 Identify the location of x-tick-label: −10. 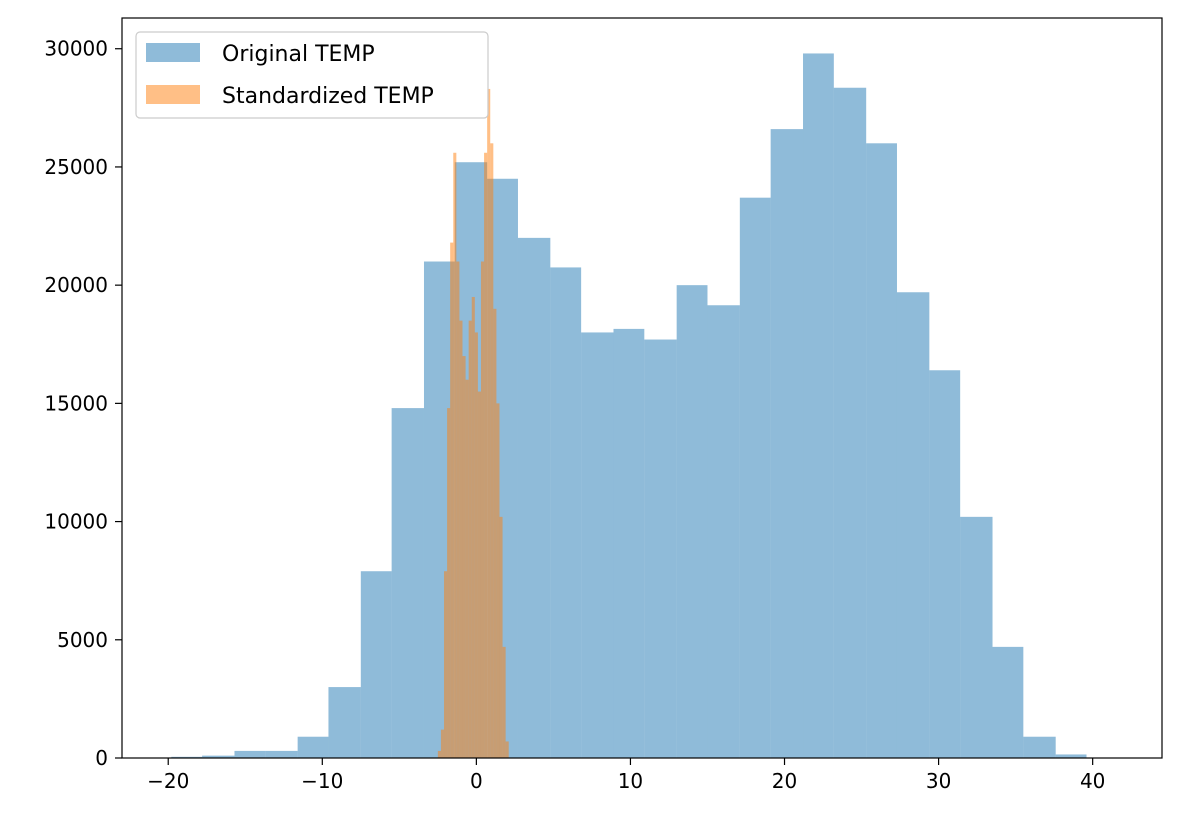
(322, 781).